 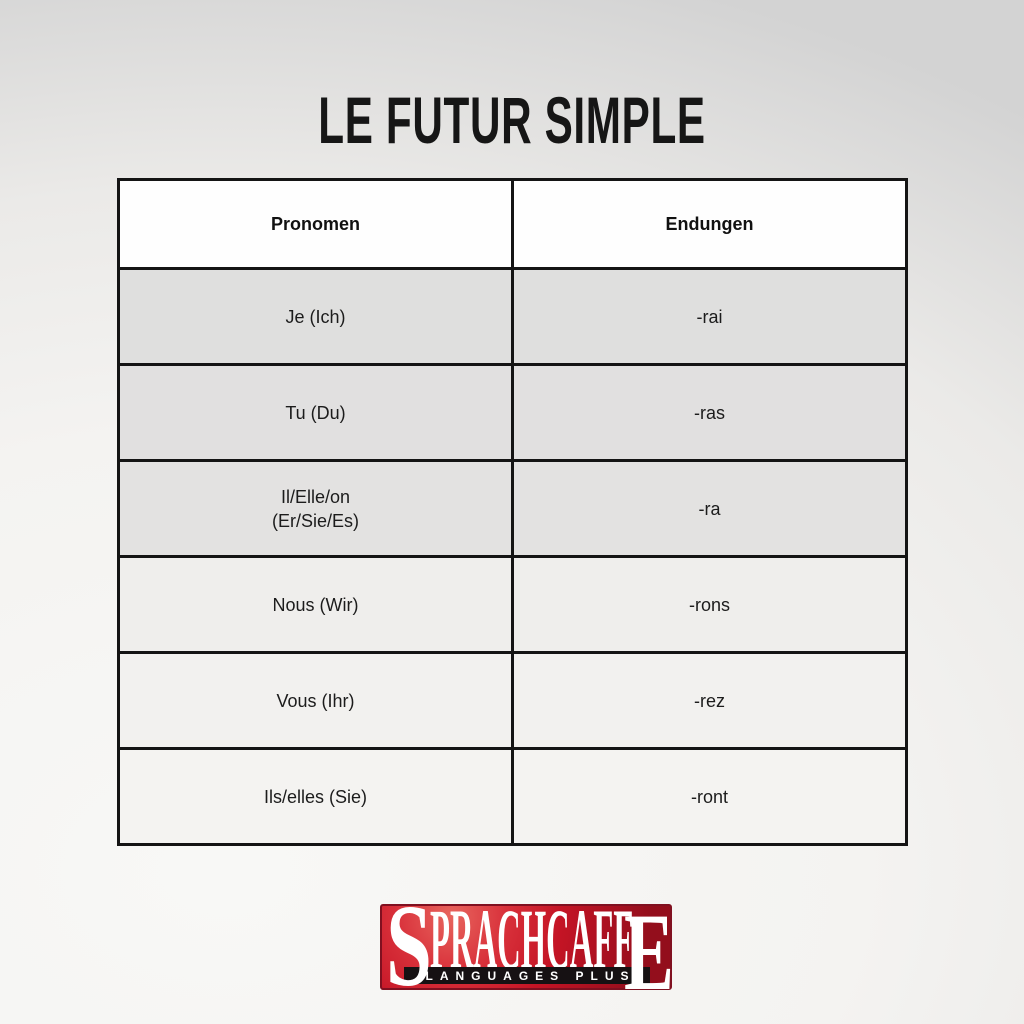 I want to click on logo-brand-last-letter: E, so click(x=649, y=952).